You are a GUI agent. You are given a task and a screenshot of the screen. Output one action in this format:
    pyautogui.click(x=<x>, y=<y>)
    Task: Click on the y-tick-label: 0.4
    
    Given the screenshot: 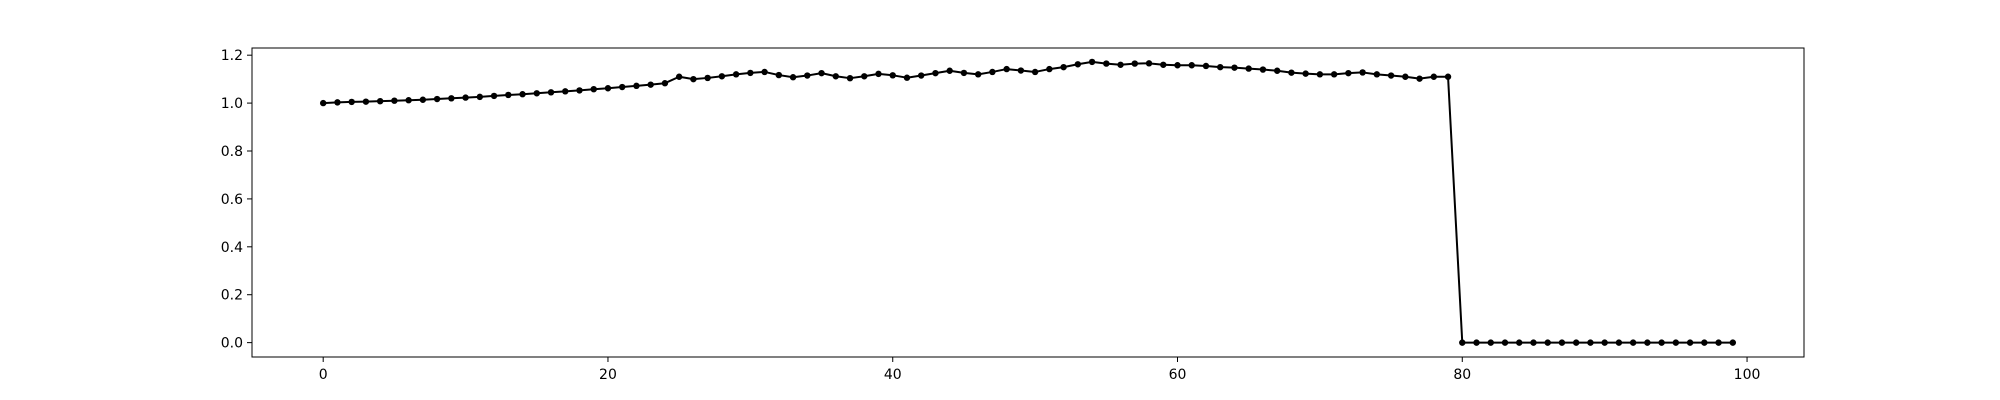 What is the action you would take?
    pyautogui.click(x=232, y=248)
    